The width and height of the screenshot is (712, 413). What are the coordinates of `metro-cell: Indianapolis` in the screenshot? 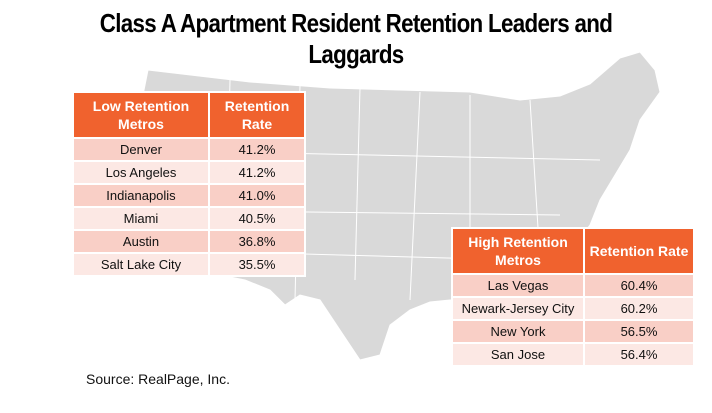 It's located at (141, 195).